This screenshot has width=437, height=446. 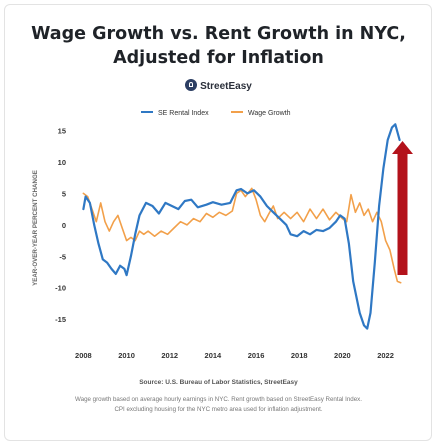 I want to click on legend-label-se-rental-index: SE Rental Index, so click(x=183, y=113).